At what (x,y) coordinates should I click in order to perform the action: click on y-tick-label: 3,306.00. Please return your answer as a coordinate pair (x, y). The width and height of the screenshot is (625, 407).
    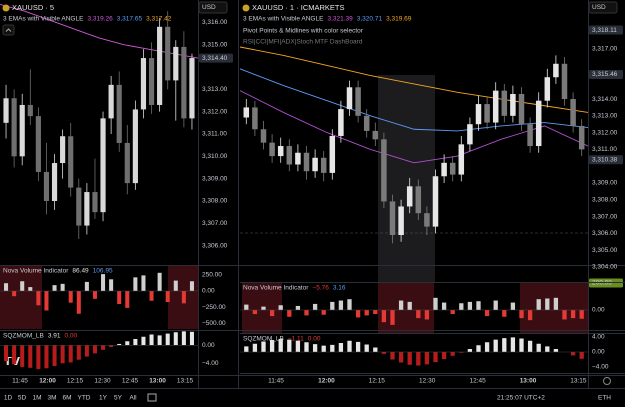
    Looking at the image, I should click on (605, 233).